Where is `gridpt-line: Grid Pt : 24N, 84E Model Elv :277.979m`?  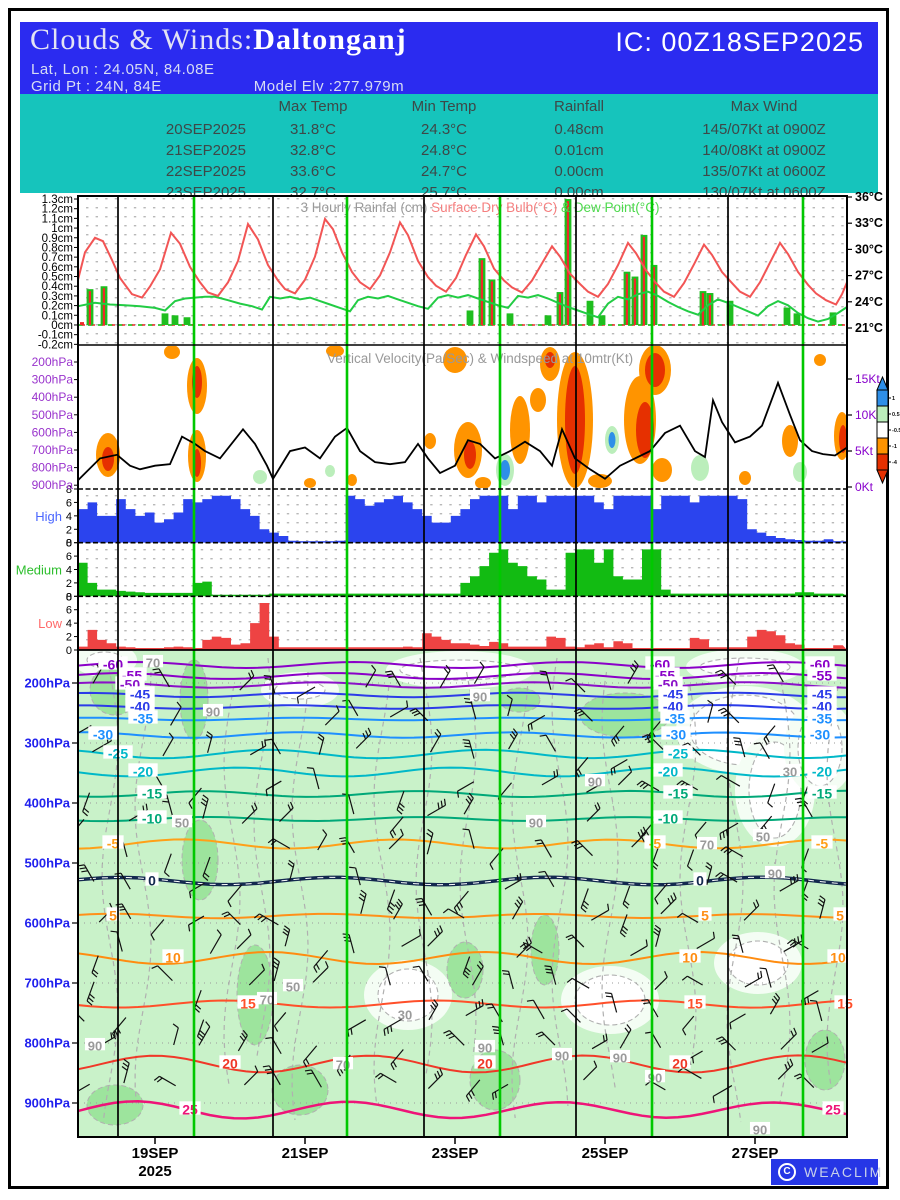 gridpt-line: Grid Pt : 24N, 84E Model Elv :277.979m is located at coordinates (217, 86).